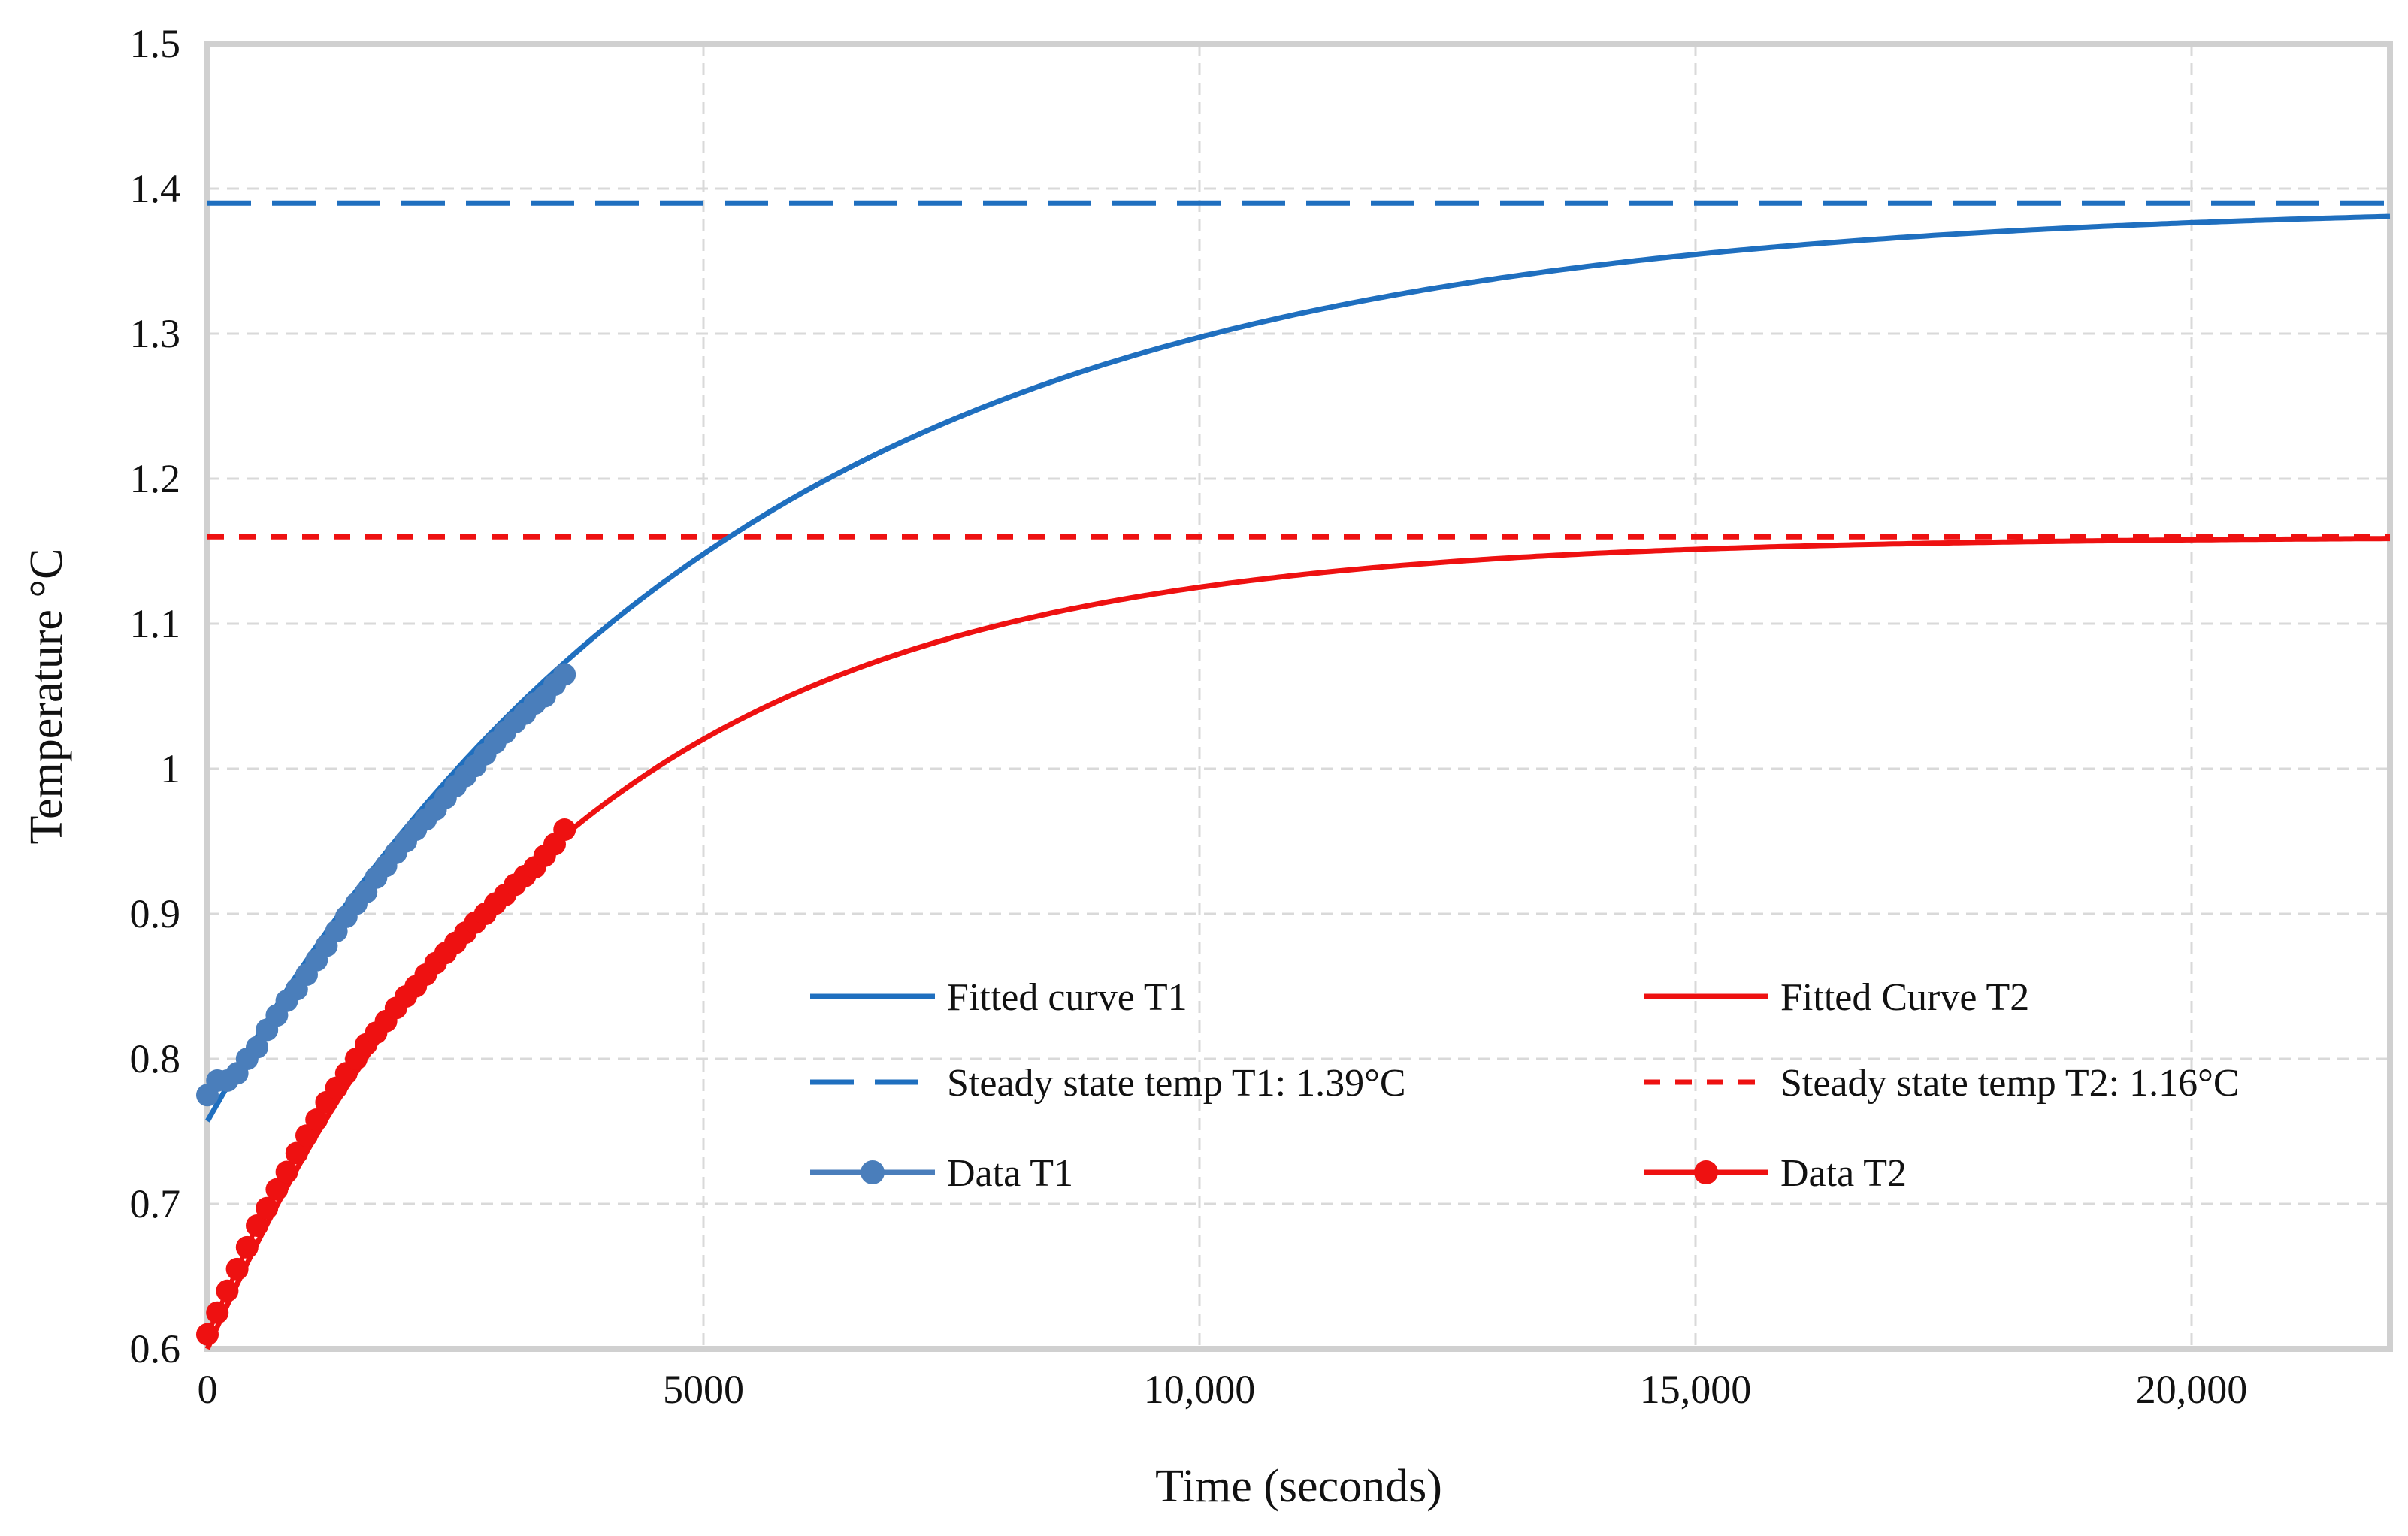 The height and width of the screenshot is (1536, 2408). Describe the element at coordinates (155, 1203) in the screenshot. I see `y-tick-label: 0.7` at that location.